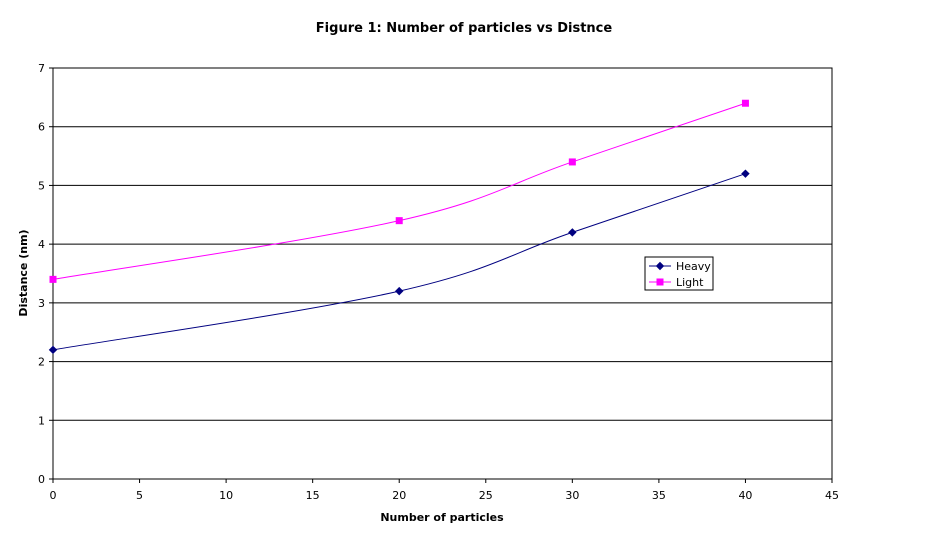 The height and width of the screenshot is (544, 926). Describe the element at coordinates (660, 282) in the screenshot. I see `legend-marker-light` at that location.